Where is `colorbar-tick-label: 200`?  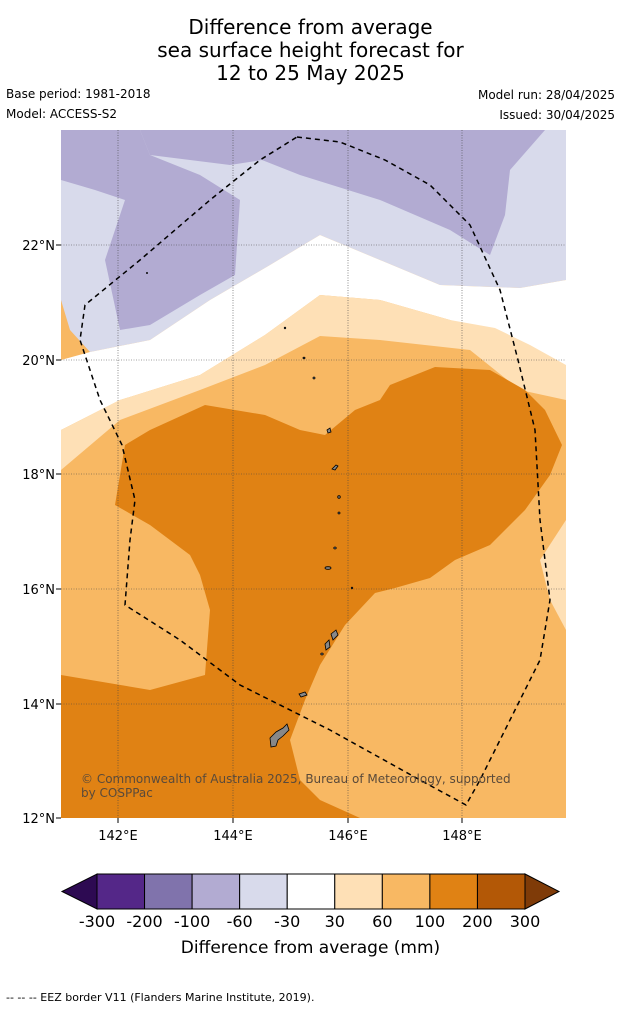 colorbar-tick-label: 200 is located at coordinates (477, 921).